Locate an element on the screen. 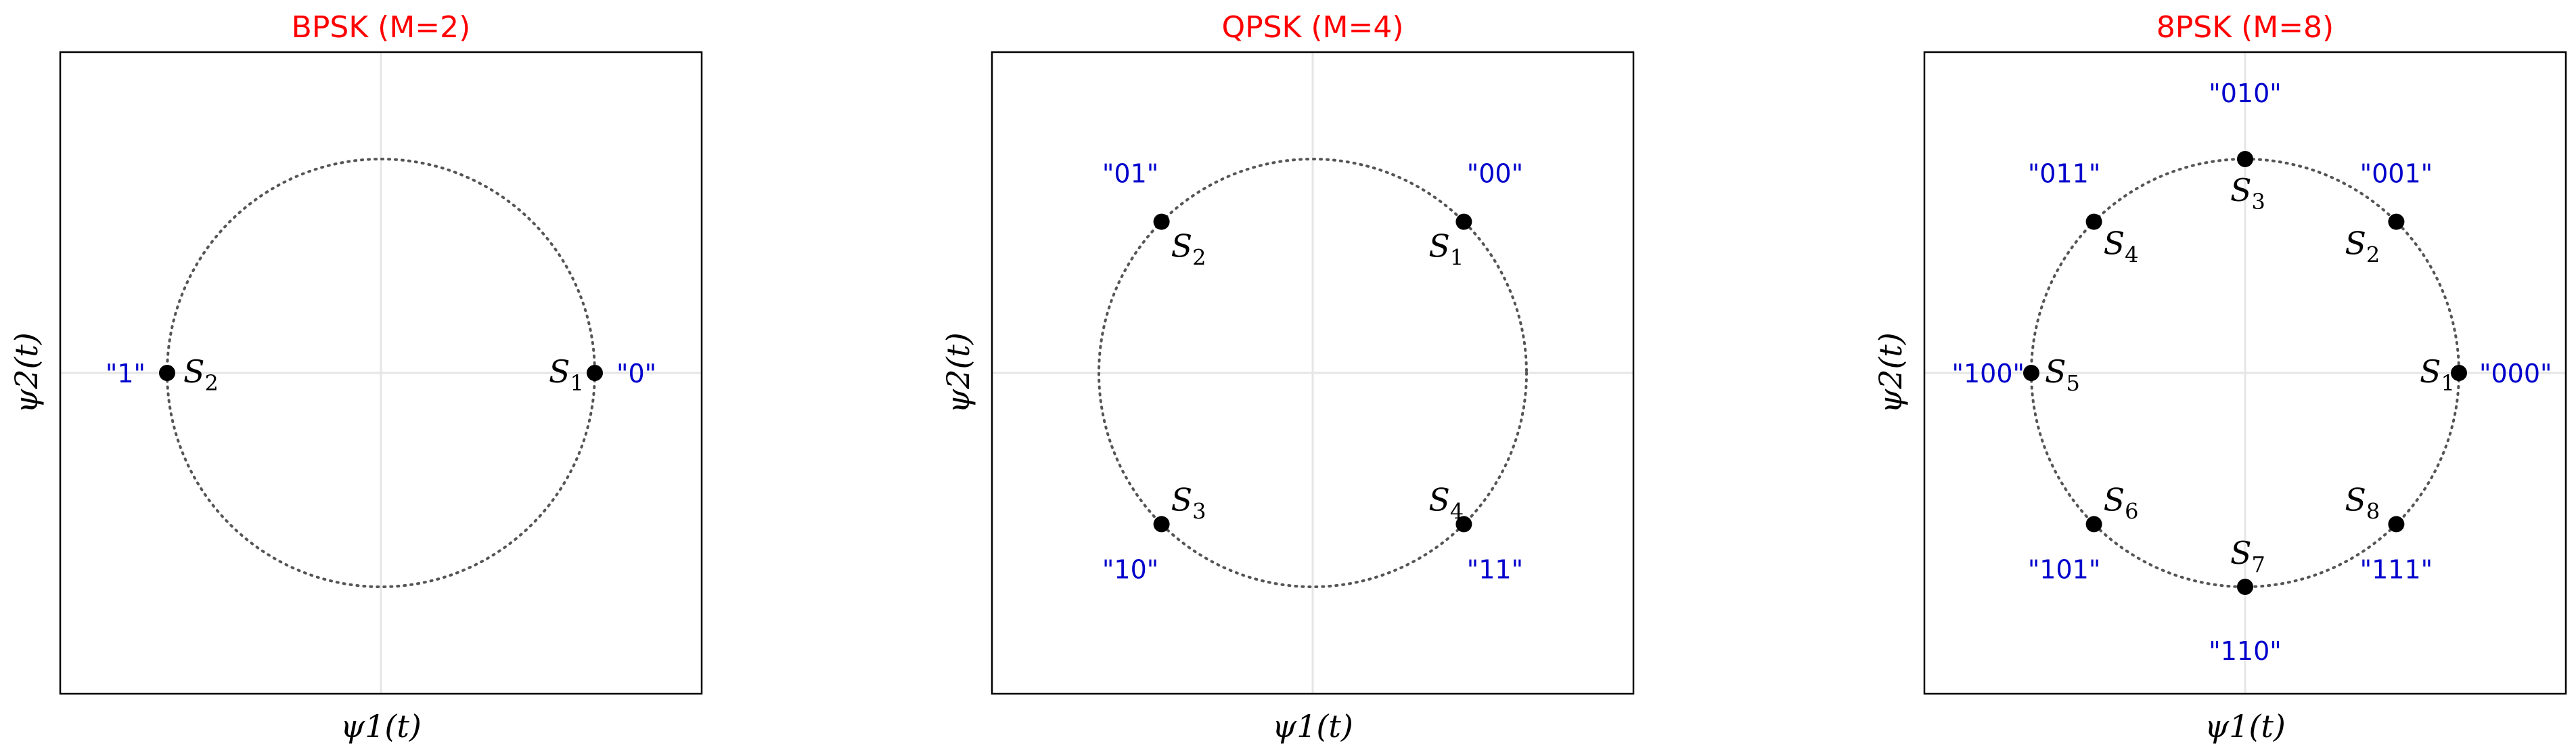 This screenshot has height=754, width=2576. bit-label: "110" is located at coordinates (2245, 651).